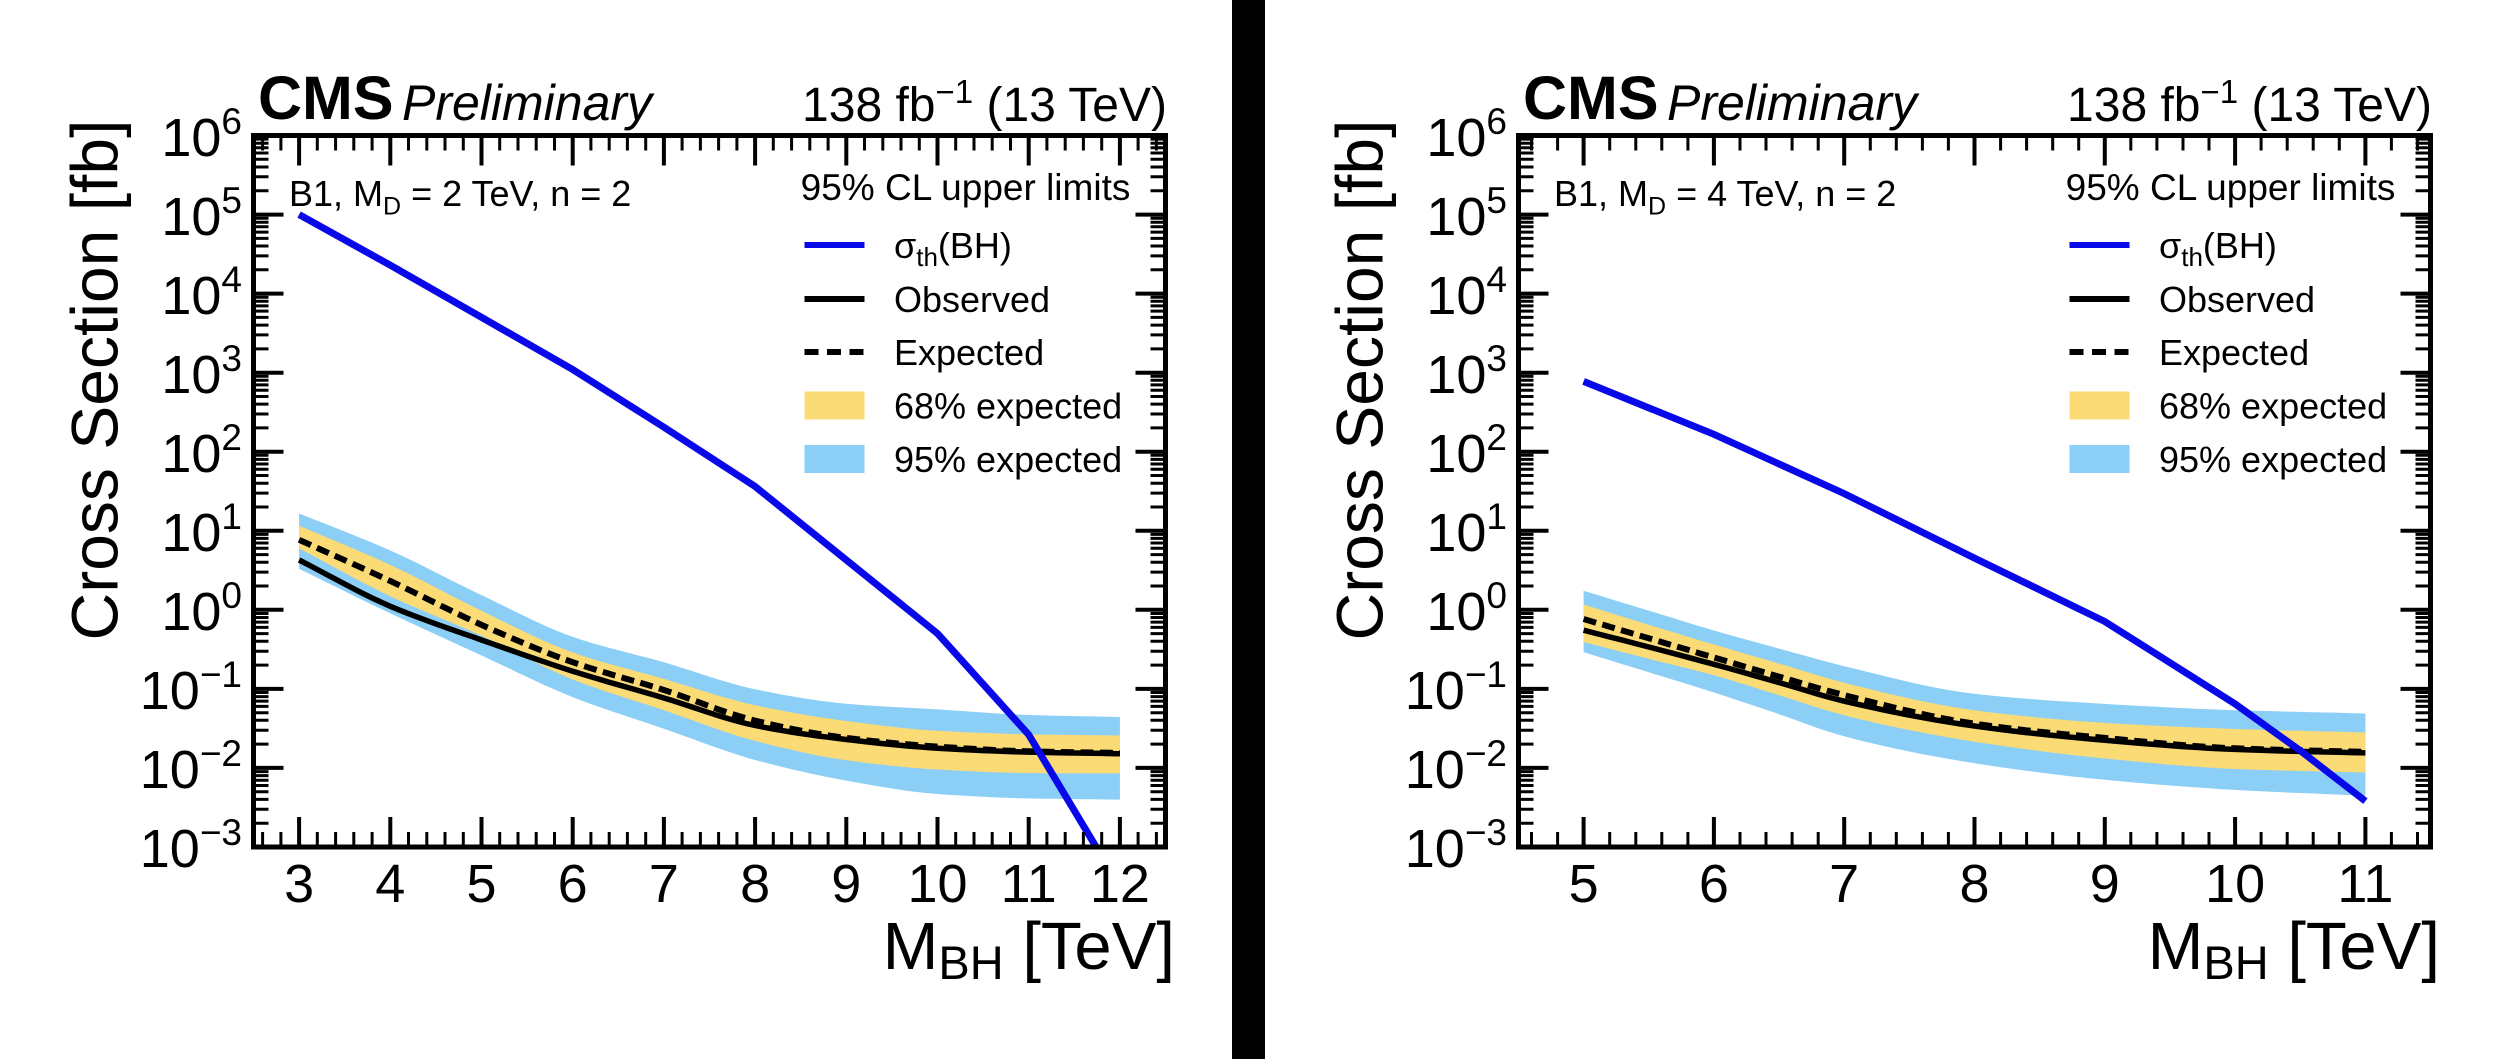  Describe the element at coordinates (460, 197) in the screenshot. I see `svg-text: B1, MD = 2 TeV, n = 2` at that location.